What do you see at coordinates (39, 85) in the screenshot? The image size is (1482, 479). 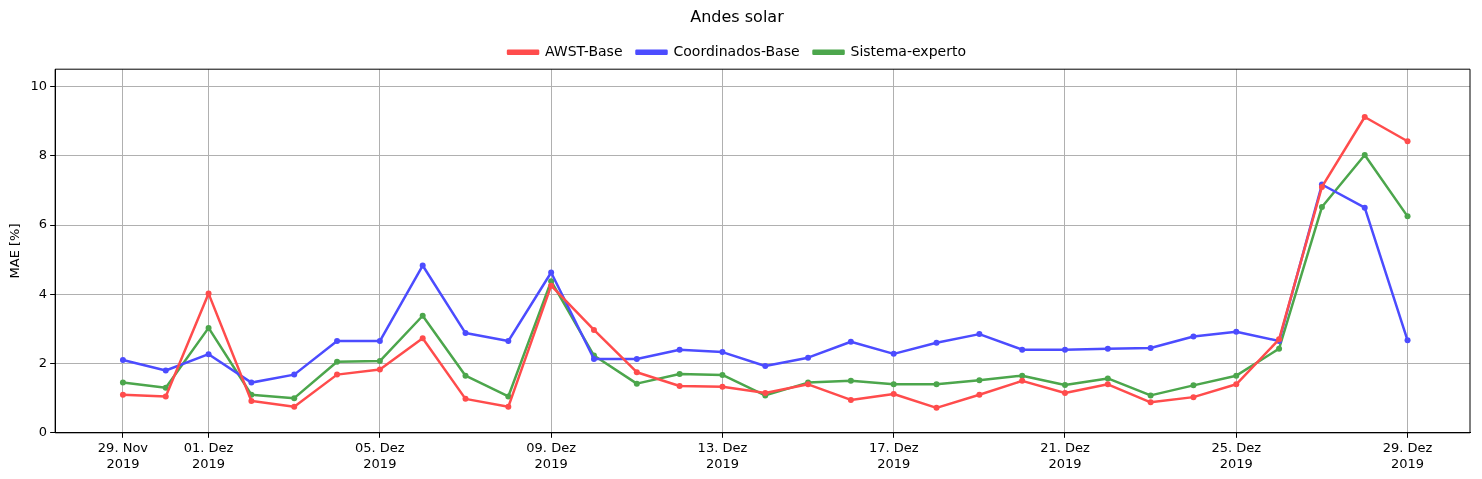 I see `y-tick-label: 10` at bounding box center [39, 85].